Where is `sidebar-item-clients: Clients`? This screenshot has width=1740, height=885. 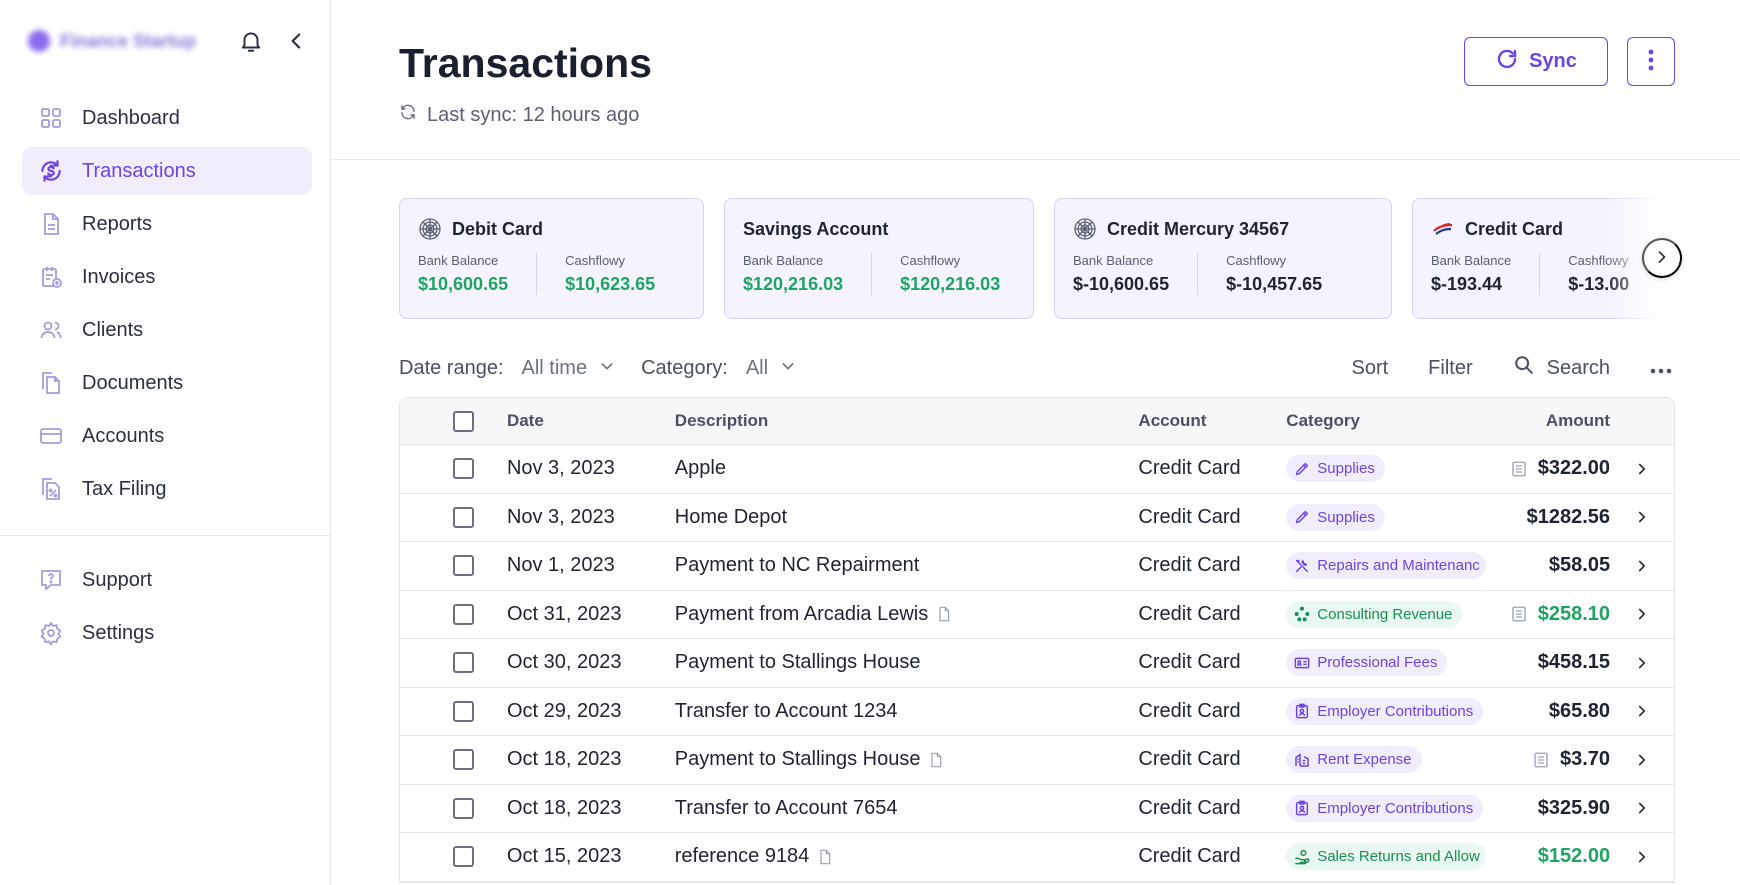 sidebar-item-clients: Clients is located at coordinates (167, 330).